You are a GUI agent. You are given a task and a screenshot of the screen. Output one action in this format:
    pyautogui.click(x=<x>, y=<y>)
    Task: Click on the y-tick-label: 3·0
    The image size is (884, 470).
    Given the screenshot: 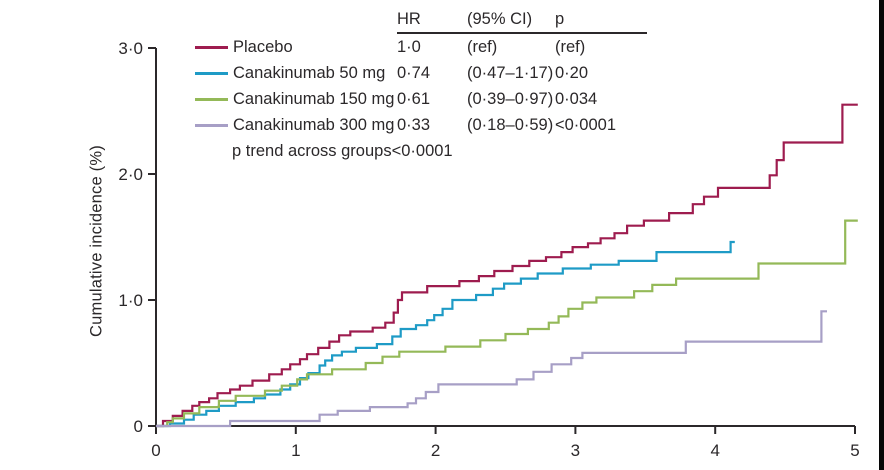 What is the action you would take?
    pyautogui.click(x=130, y=48)
    